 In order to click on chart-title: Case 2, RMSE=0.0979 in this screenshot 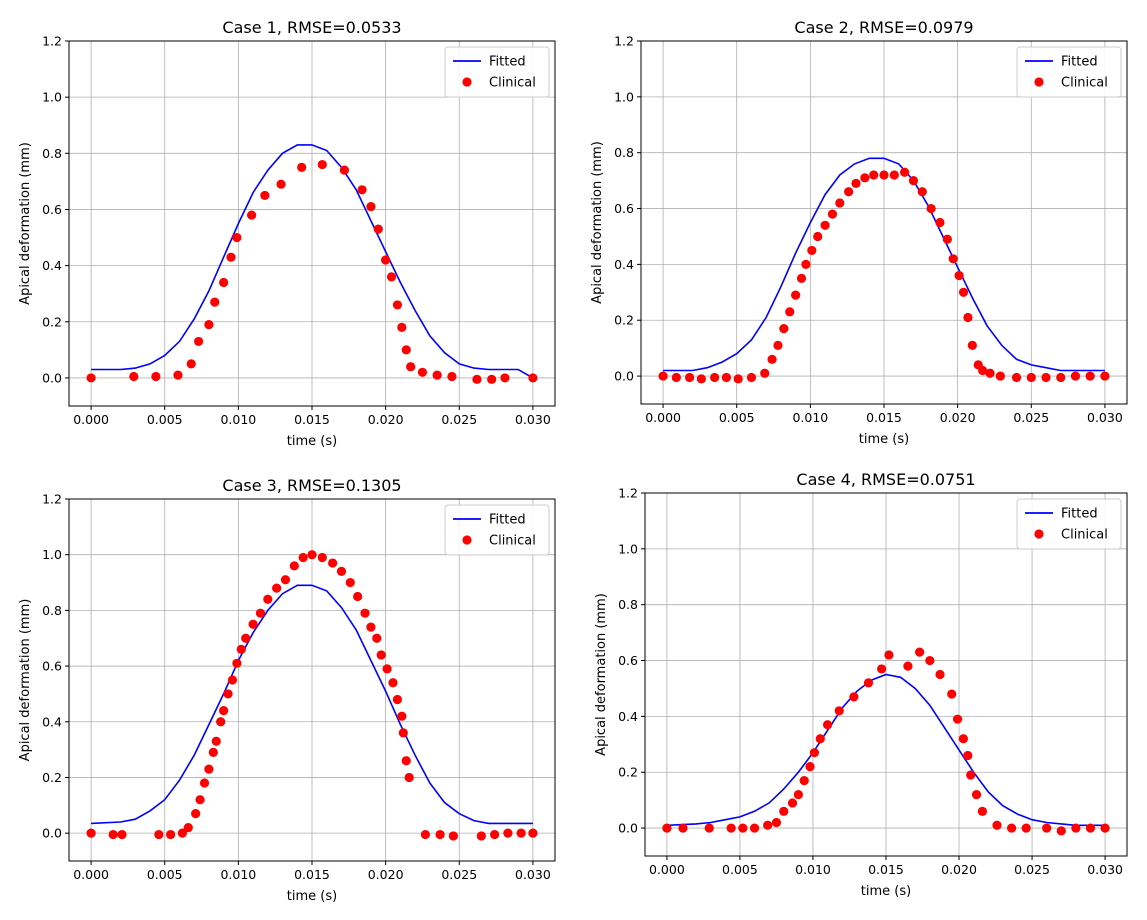, I will do `click(883, 27)`.